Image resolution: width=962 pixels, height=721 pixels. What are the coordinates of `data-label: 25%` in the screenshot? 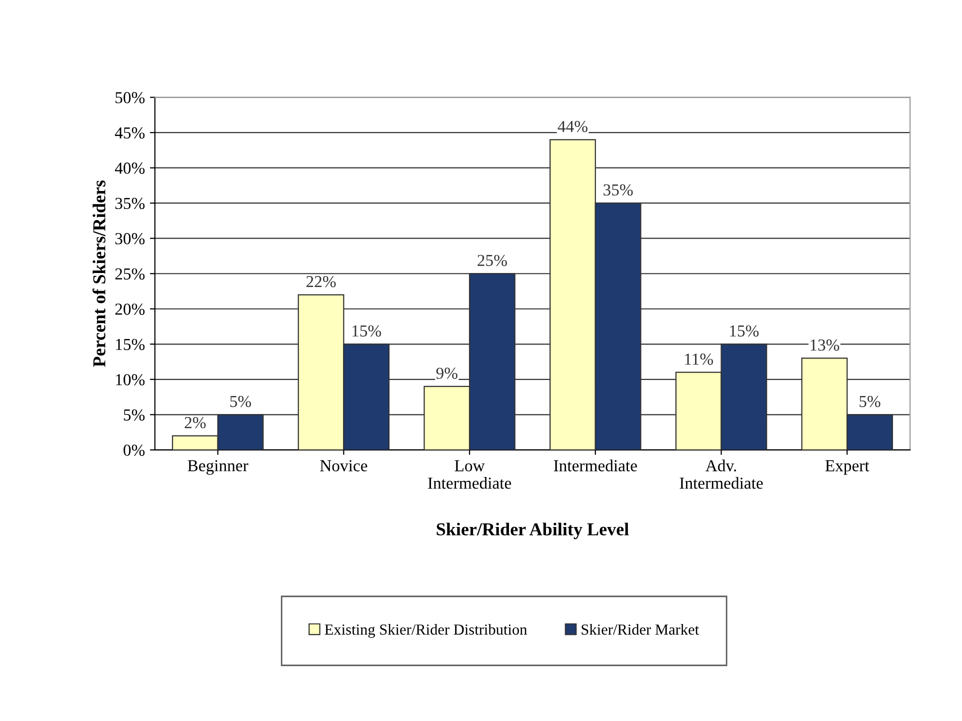 It's located at (492, 260).